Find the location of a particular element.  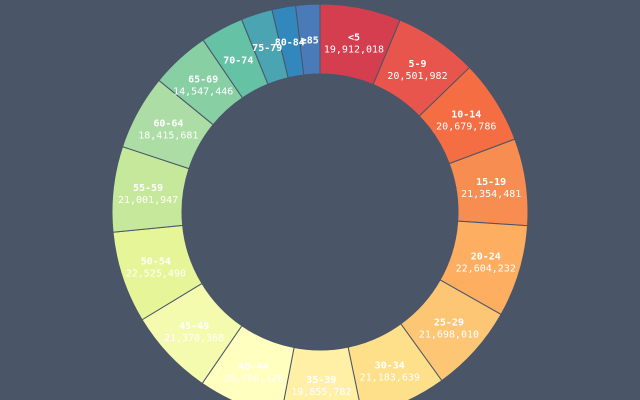

slice-value-40-44: 20,796,128 is located at coordinates (253, 379).